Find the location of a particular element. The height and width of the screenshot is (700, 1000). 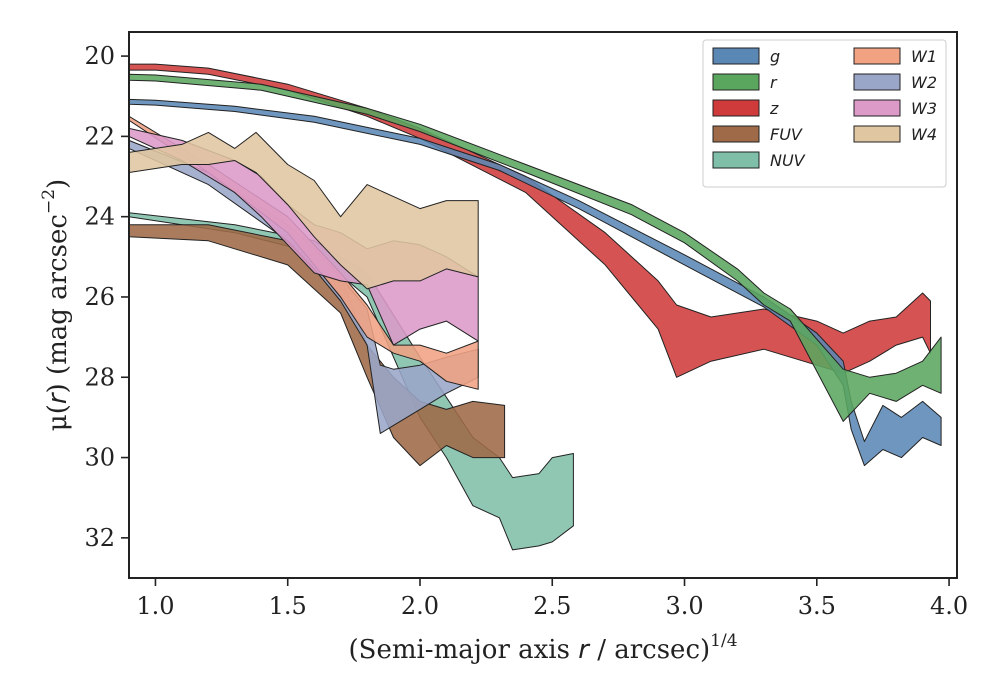

x-axis-label-pre: (Semi-major axis is located at coordinates (463, 650).